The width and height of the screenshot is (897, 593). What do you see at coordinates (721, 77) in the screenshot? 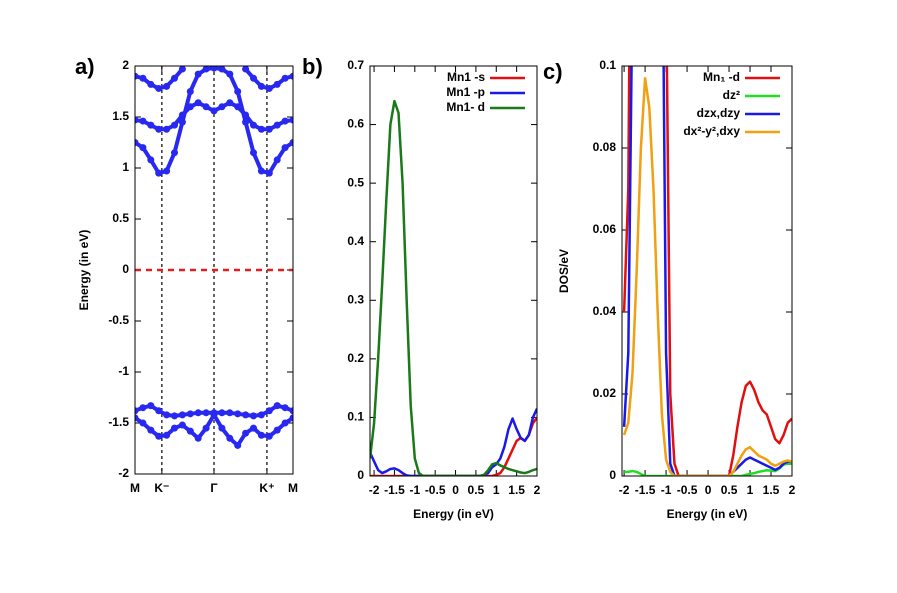
I see `legend-label: Mn₁ -d` at bounding box center [721, 77].